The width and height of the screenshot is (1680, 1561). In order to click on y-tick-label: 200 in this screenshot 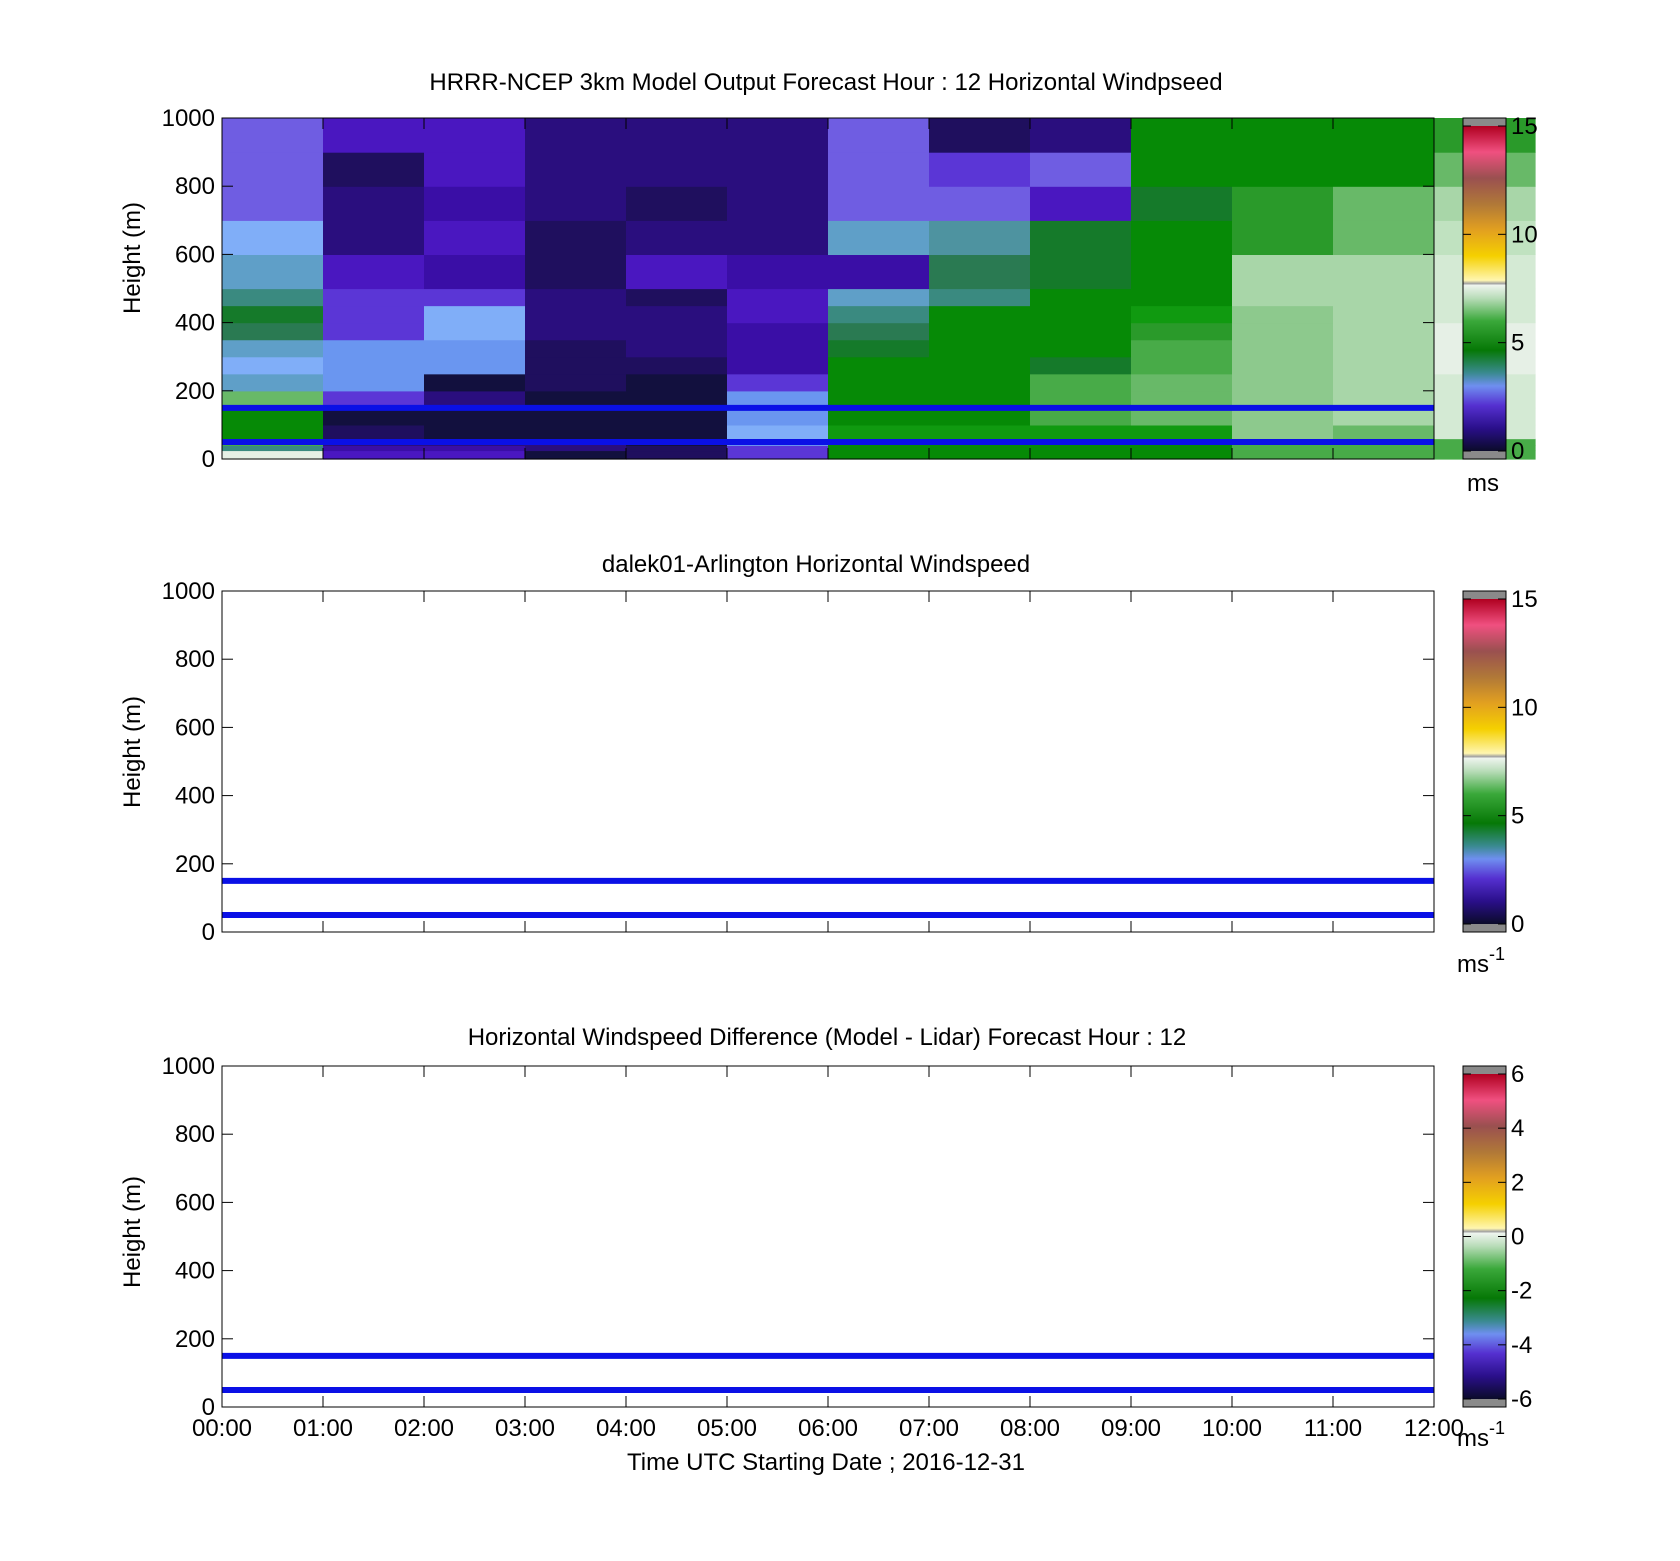, I will do `click(195, 391)`.